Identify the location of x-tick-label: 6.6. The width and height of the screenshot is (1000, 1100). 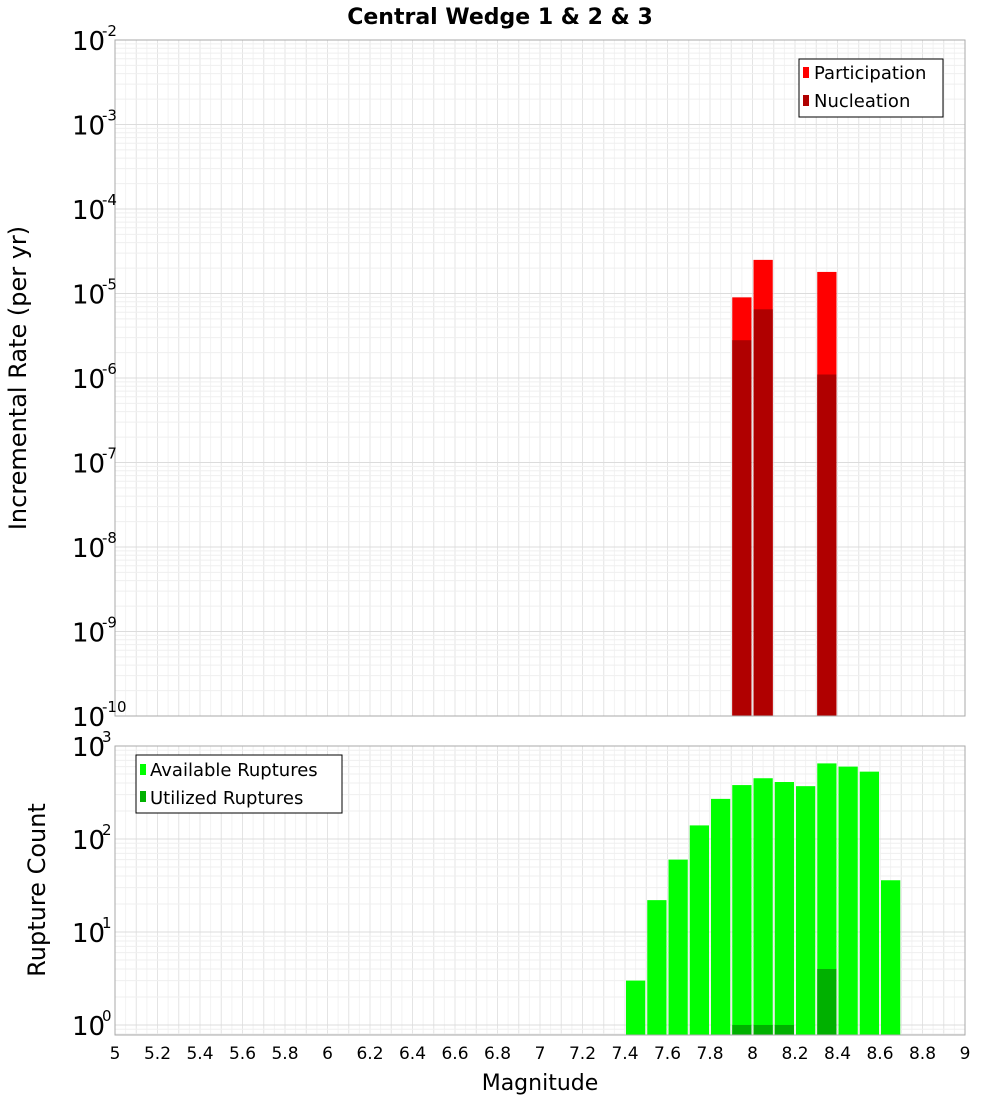
(454, 1054).